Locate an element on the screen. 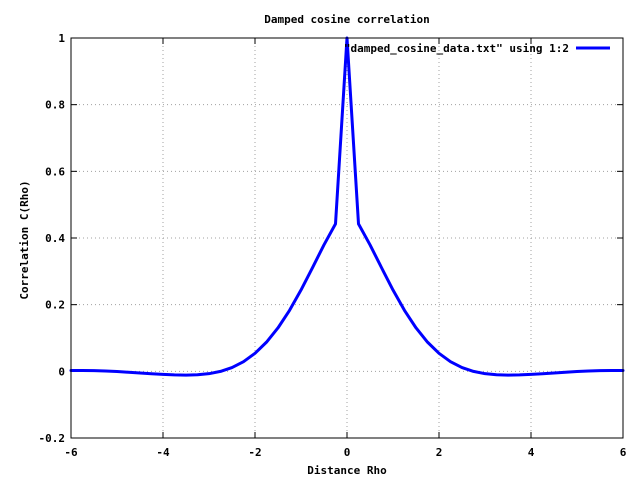 Image resolution: width=640 pixels, height=480 pixels. x-tick-label: -6 is located at coordinates (71, 452).